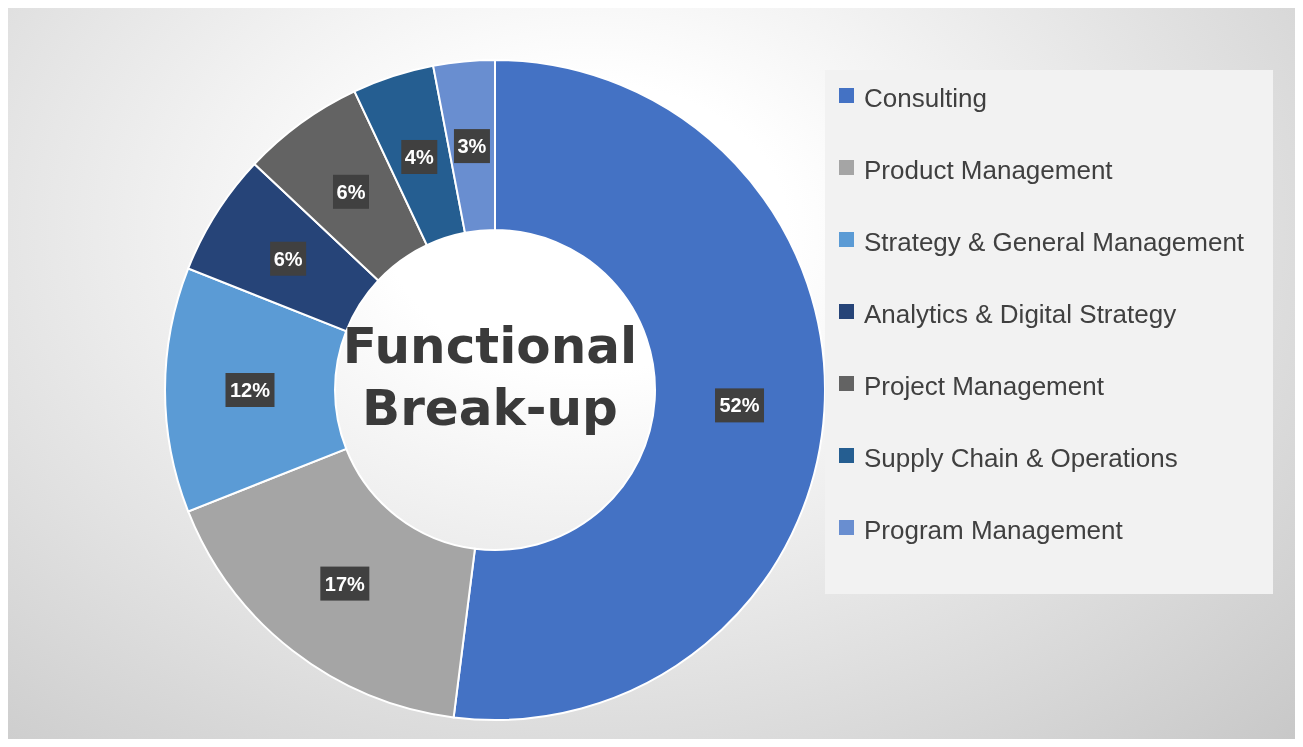 The width and height of the screenshot is (1303, 747). What do you see at coordinates (472, 146) in the screenshot?
I see `data-label: 3%` at bounding box center [472, 146].